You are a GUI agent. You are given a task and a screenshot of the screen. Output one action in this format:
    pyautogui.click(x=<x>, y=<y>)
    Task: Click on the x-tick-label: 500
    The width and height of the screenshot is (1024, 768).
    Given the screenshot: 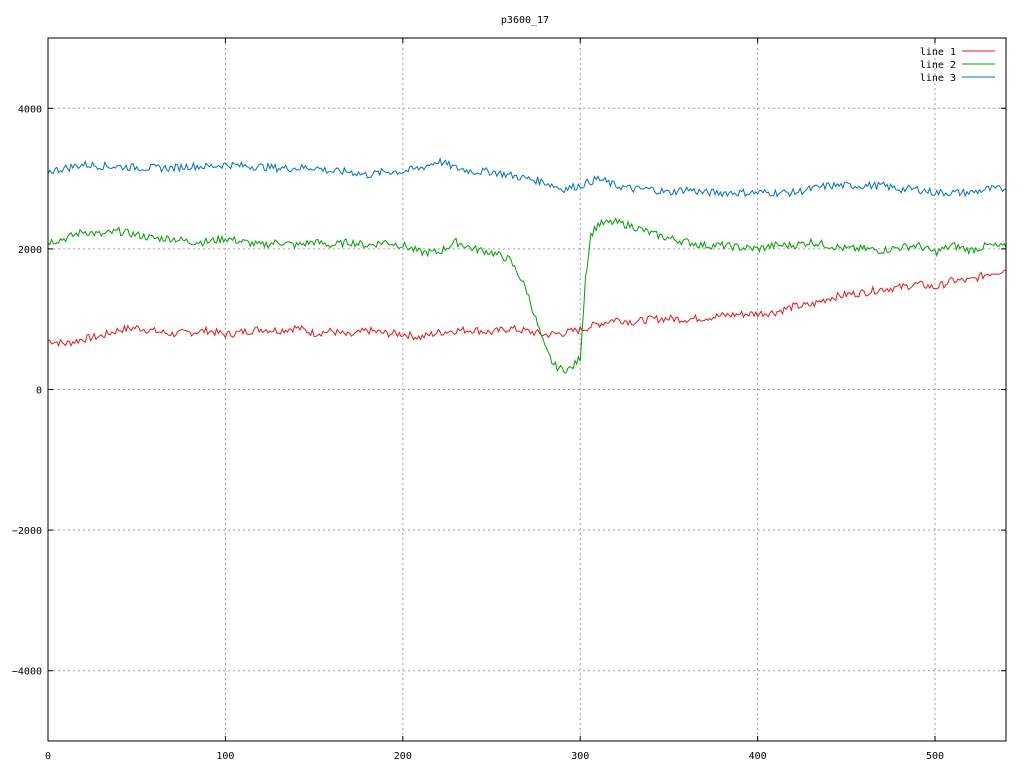 What is the action you would take?
    pyautogui.click(x=935, y=756)
    